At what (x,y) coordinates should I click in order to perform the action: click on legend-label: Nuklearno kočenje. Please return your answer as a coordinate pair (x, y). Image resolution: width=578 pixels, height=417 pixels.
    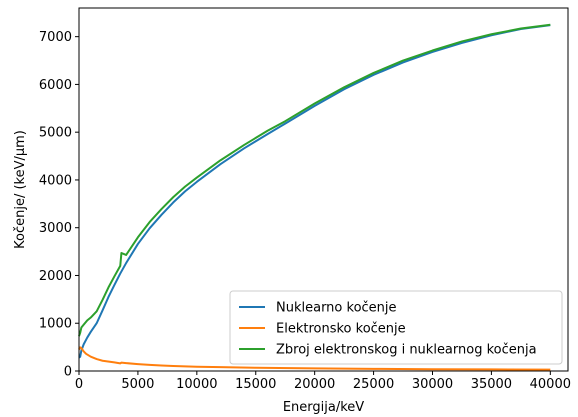
    Looking at the image, I should click on (336, 308).